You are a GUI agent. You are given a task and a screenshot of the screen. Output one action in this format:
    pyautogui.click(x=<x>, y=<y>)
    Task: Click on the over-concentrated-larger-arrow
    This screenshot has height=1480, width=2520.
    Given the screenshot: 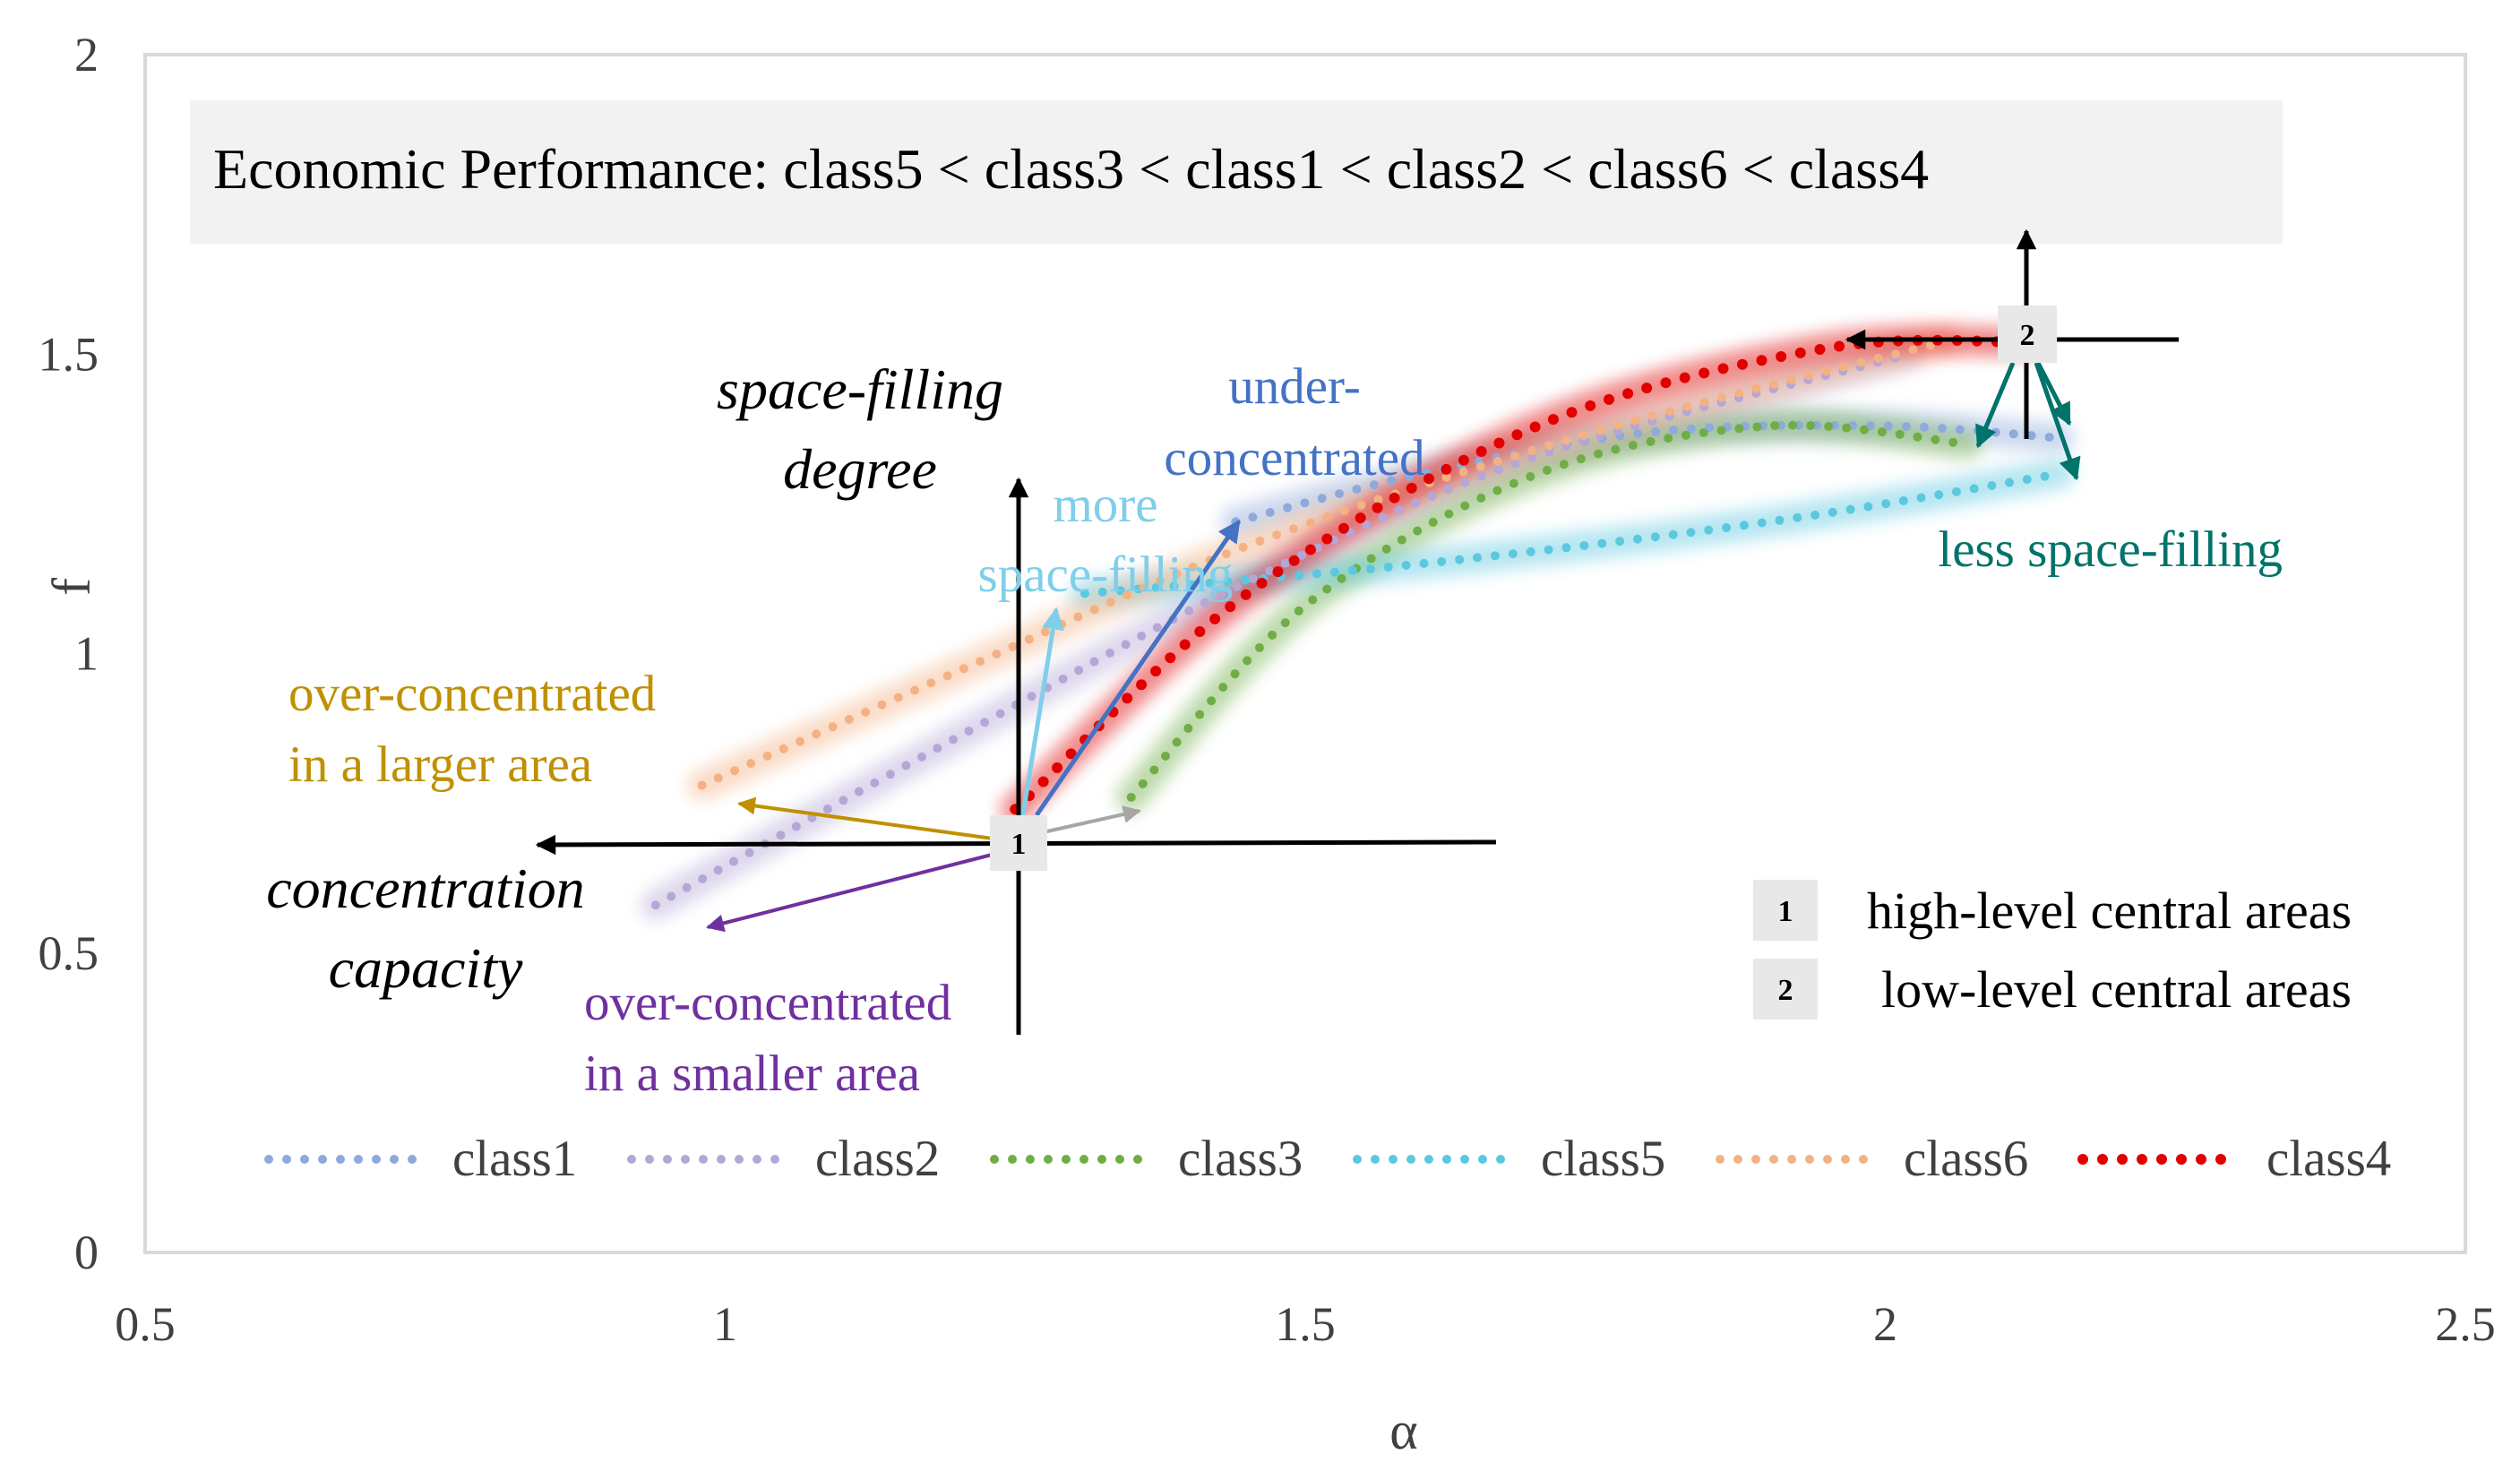 What is the action you would take?
    pyautogui.click(x=868, y=818)
    